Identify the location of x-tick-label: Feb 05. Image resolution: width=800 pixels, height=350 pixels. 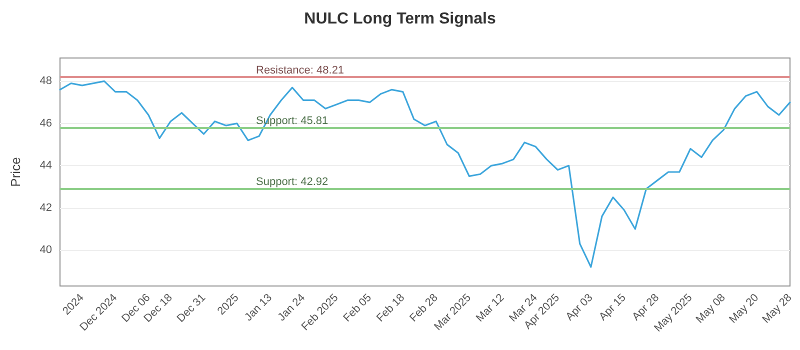
(357, 308).